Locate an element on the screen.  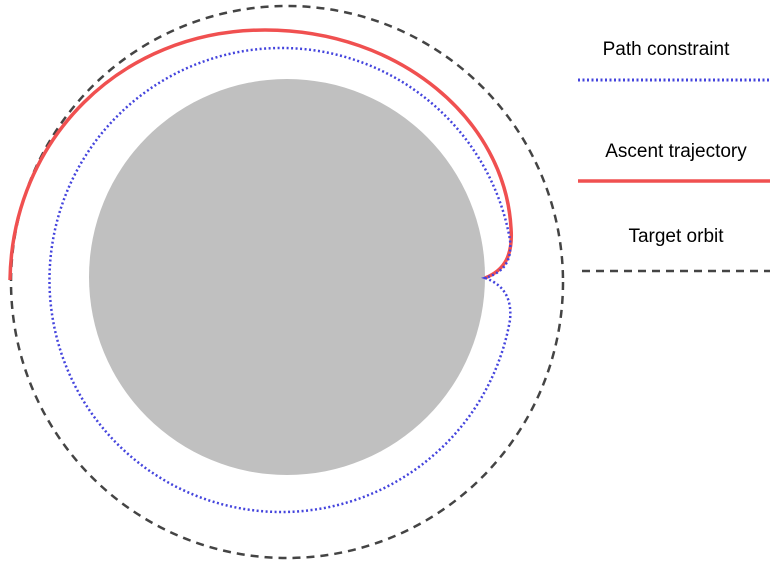
legend-label: Path constraint is located at coordinates (666, 49).